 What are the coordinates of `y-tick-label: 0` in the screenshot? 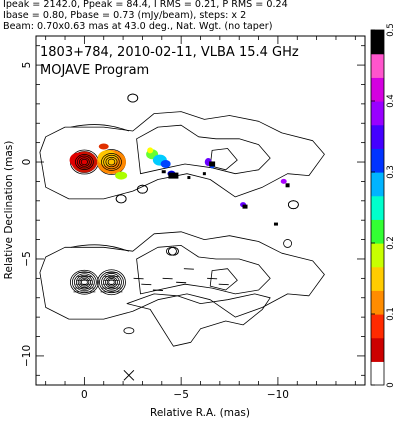 It's located at (27, 162).